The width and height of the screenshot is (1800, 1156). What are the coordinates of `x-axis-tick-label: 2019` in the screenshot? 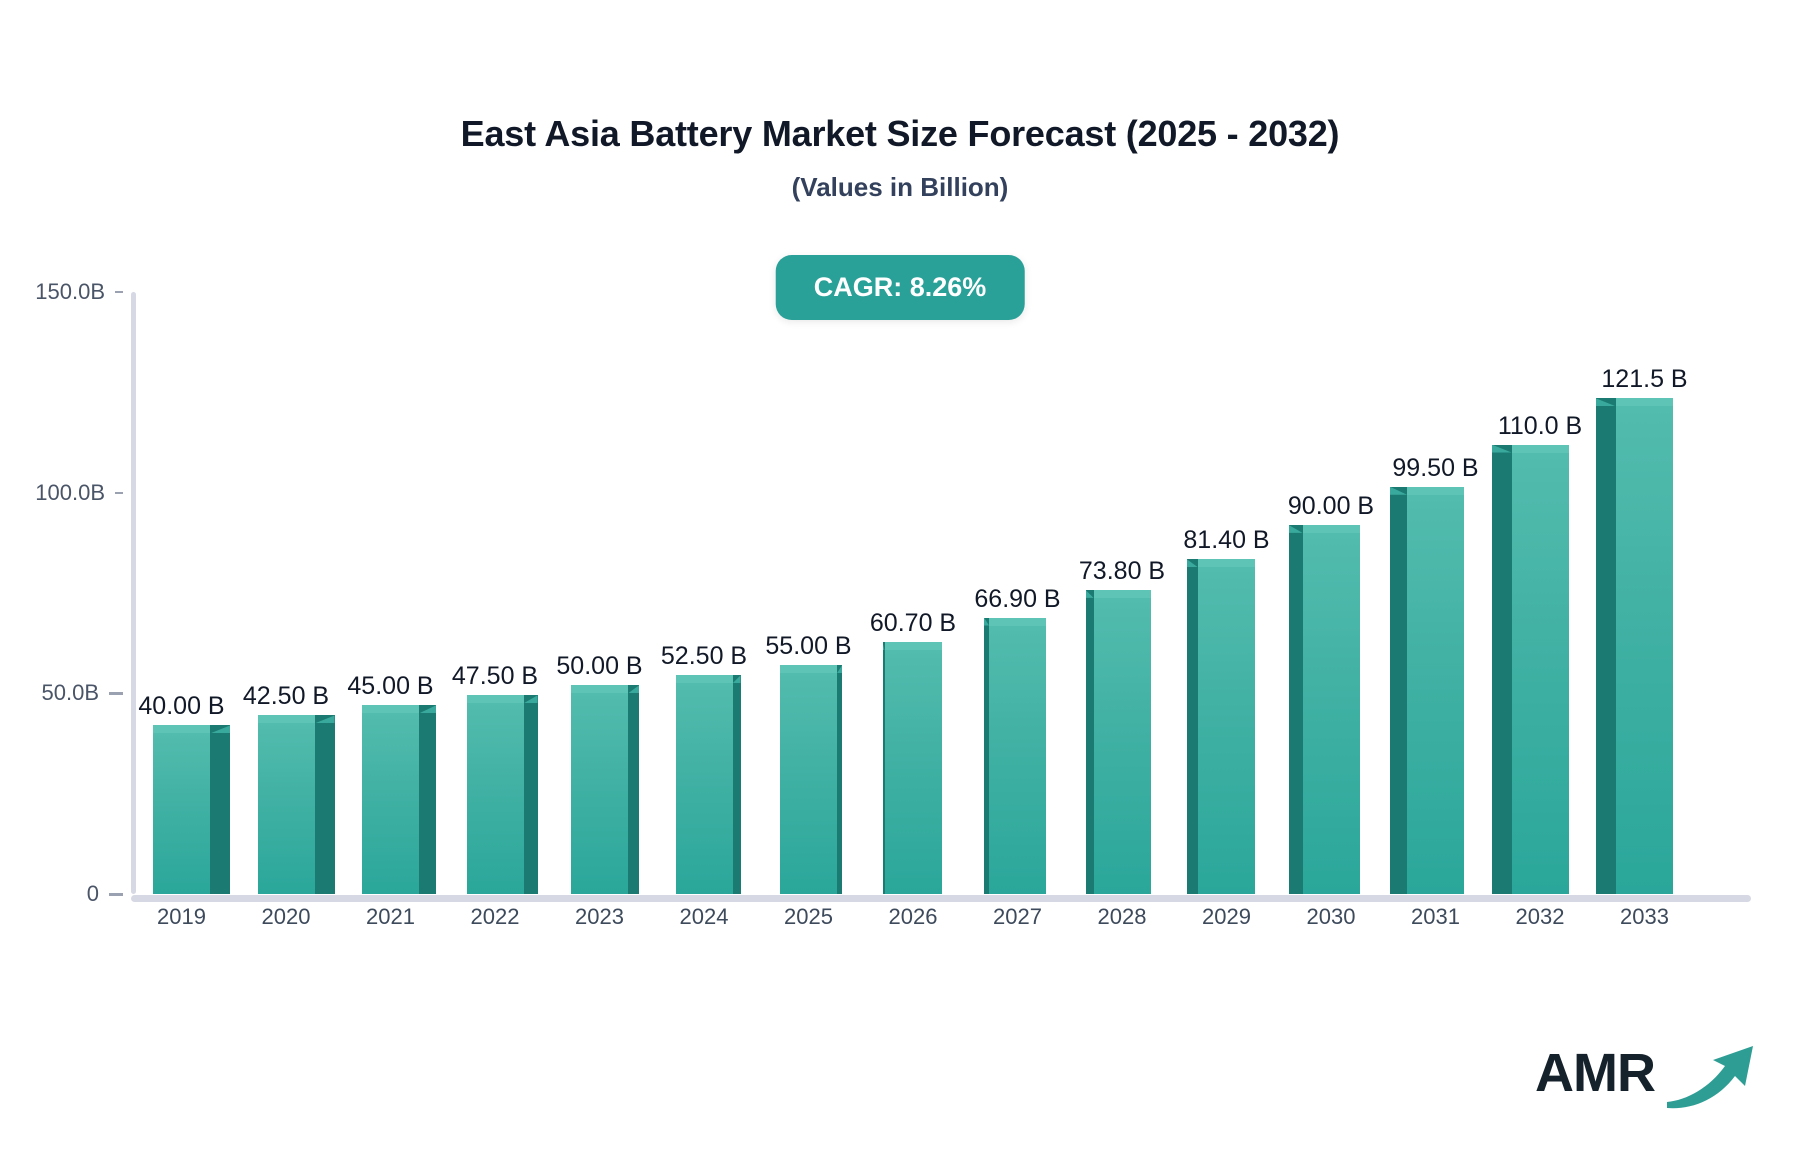 It's located at (181, 916).